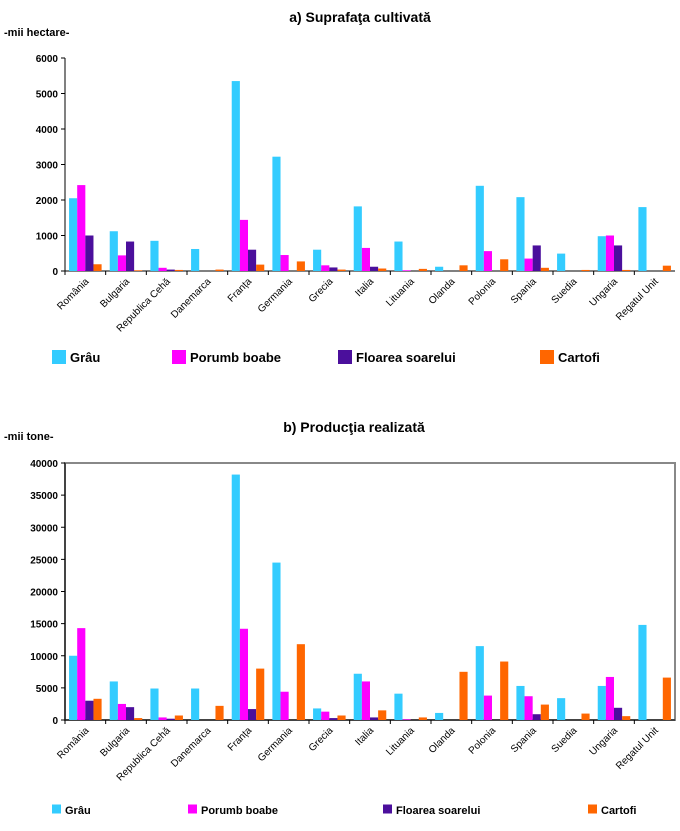  Describe the element at coordinates (442, 291) in the screenshot. I see `chart-a-x-tick-label: Olanda` at that location.